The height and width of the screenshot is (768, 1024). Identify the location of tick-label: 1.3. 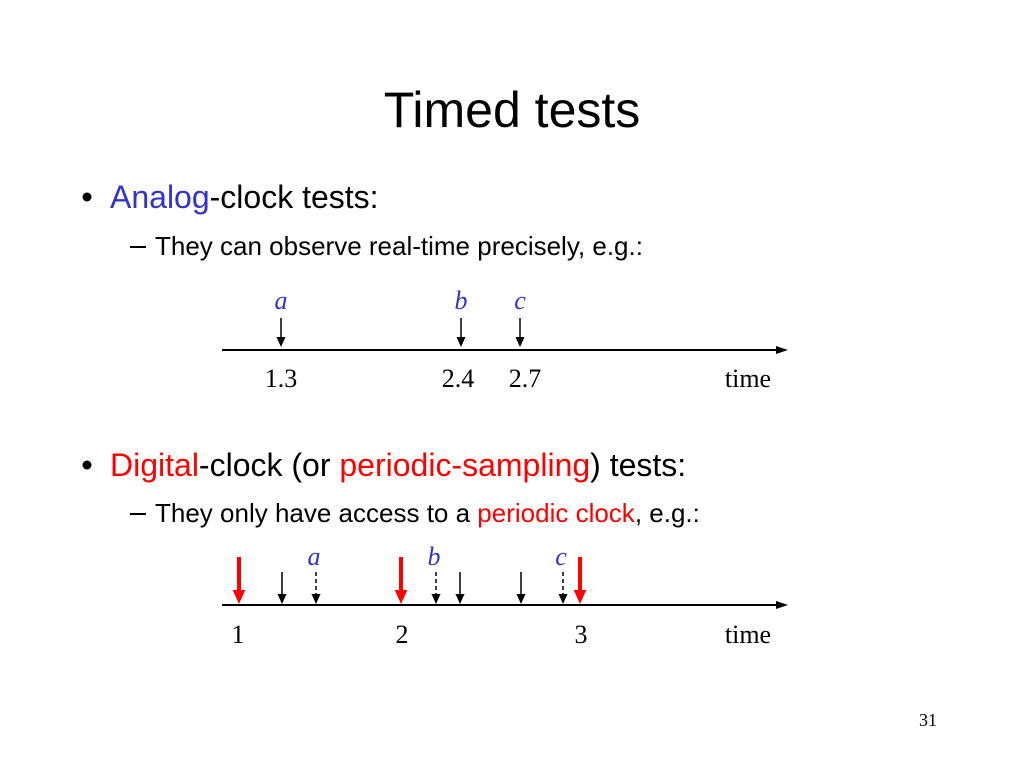
(281, 378).